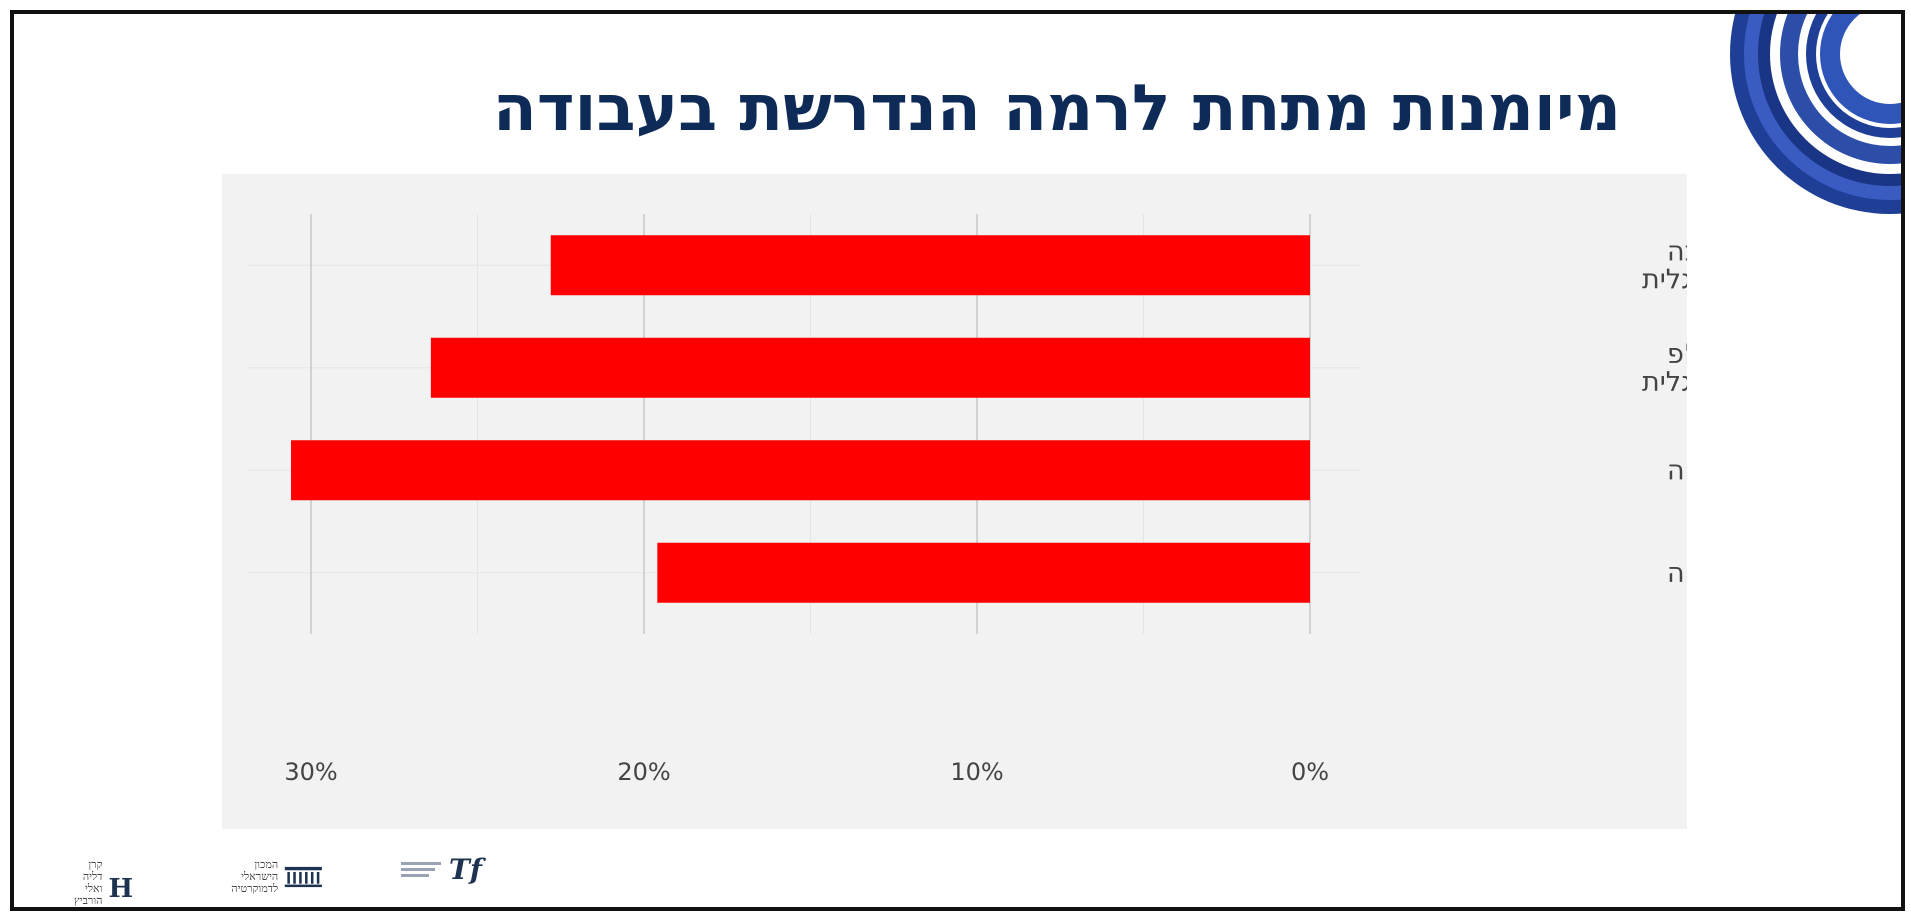  I want to click on category-label: הבנת הנקרא וכתיבהבאנגלית, so click(1664, 265).